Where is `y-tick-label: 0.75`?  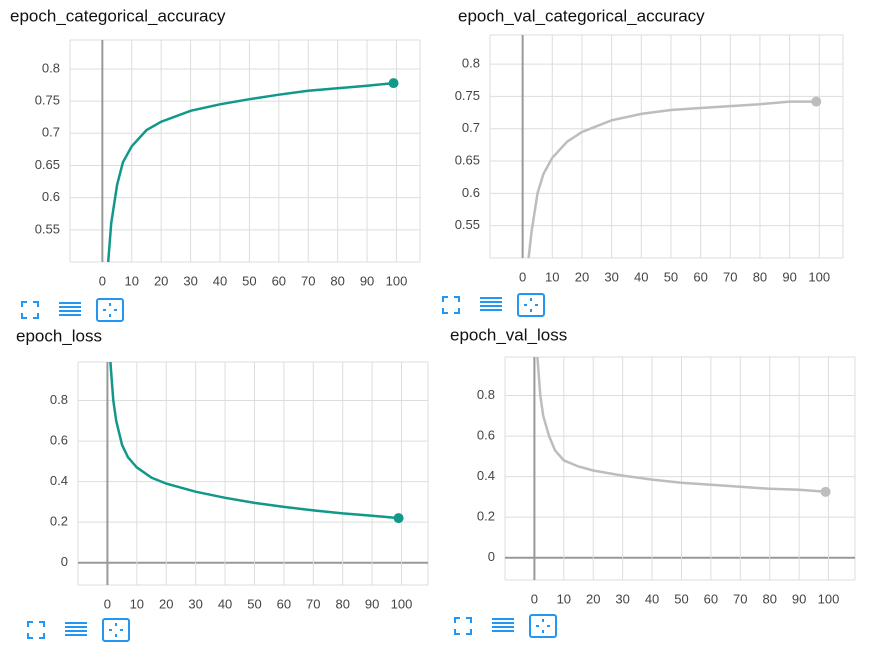 y-tick-label: 0.75 is located at coordinates (467, 95).